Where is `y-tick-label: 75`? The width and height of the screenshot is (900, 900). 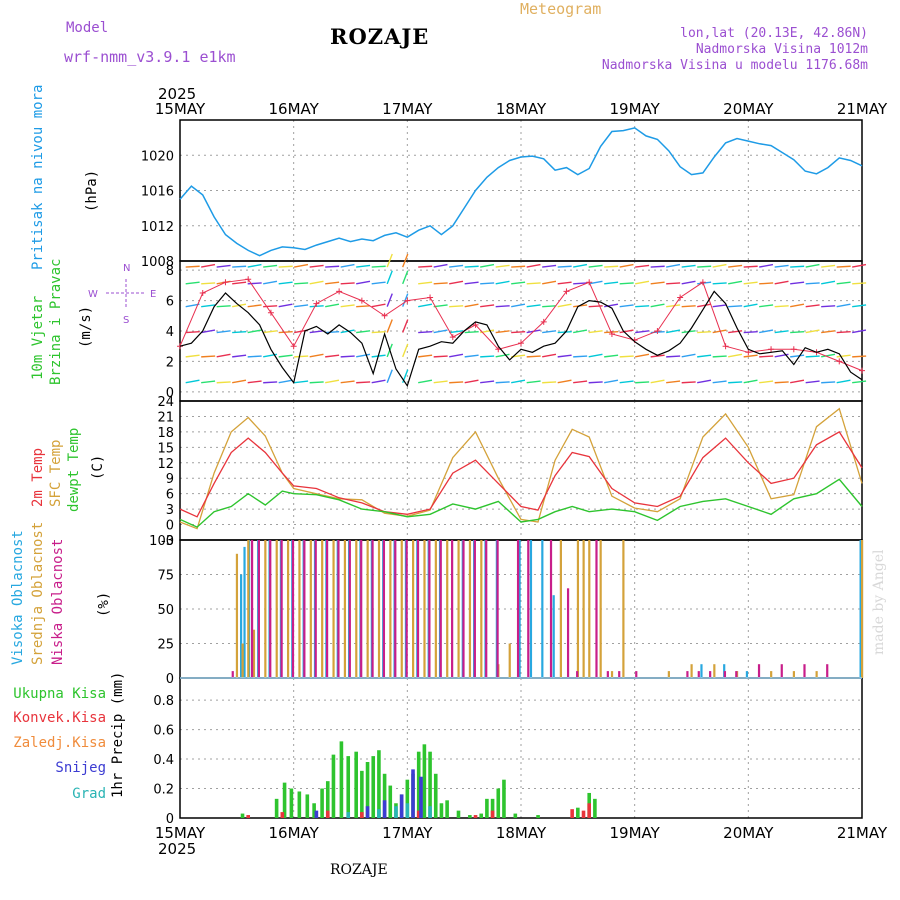
y-tick-label: 75 is located at coordinates (165, 576).